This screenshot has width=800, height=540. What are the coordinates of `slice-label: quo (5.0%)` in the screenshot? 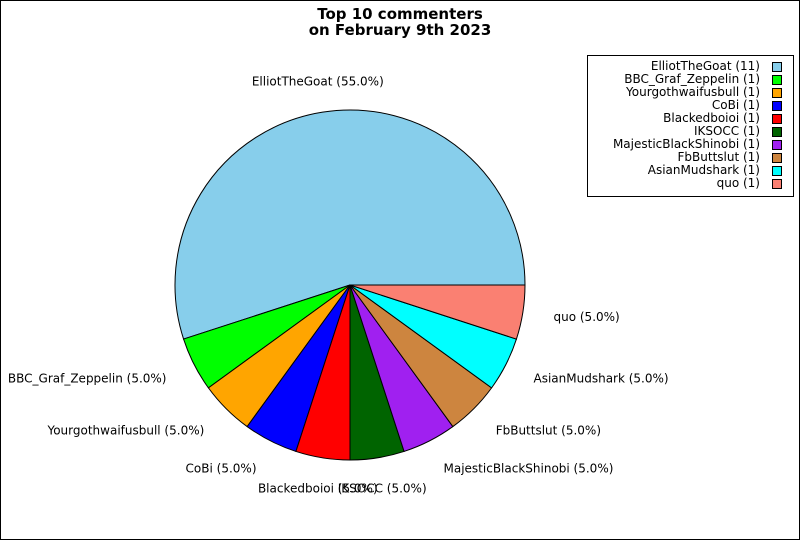 It's located at (587, 317).